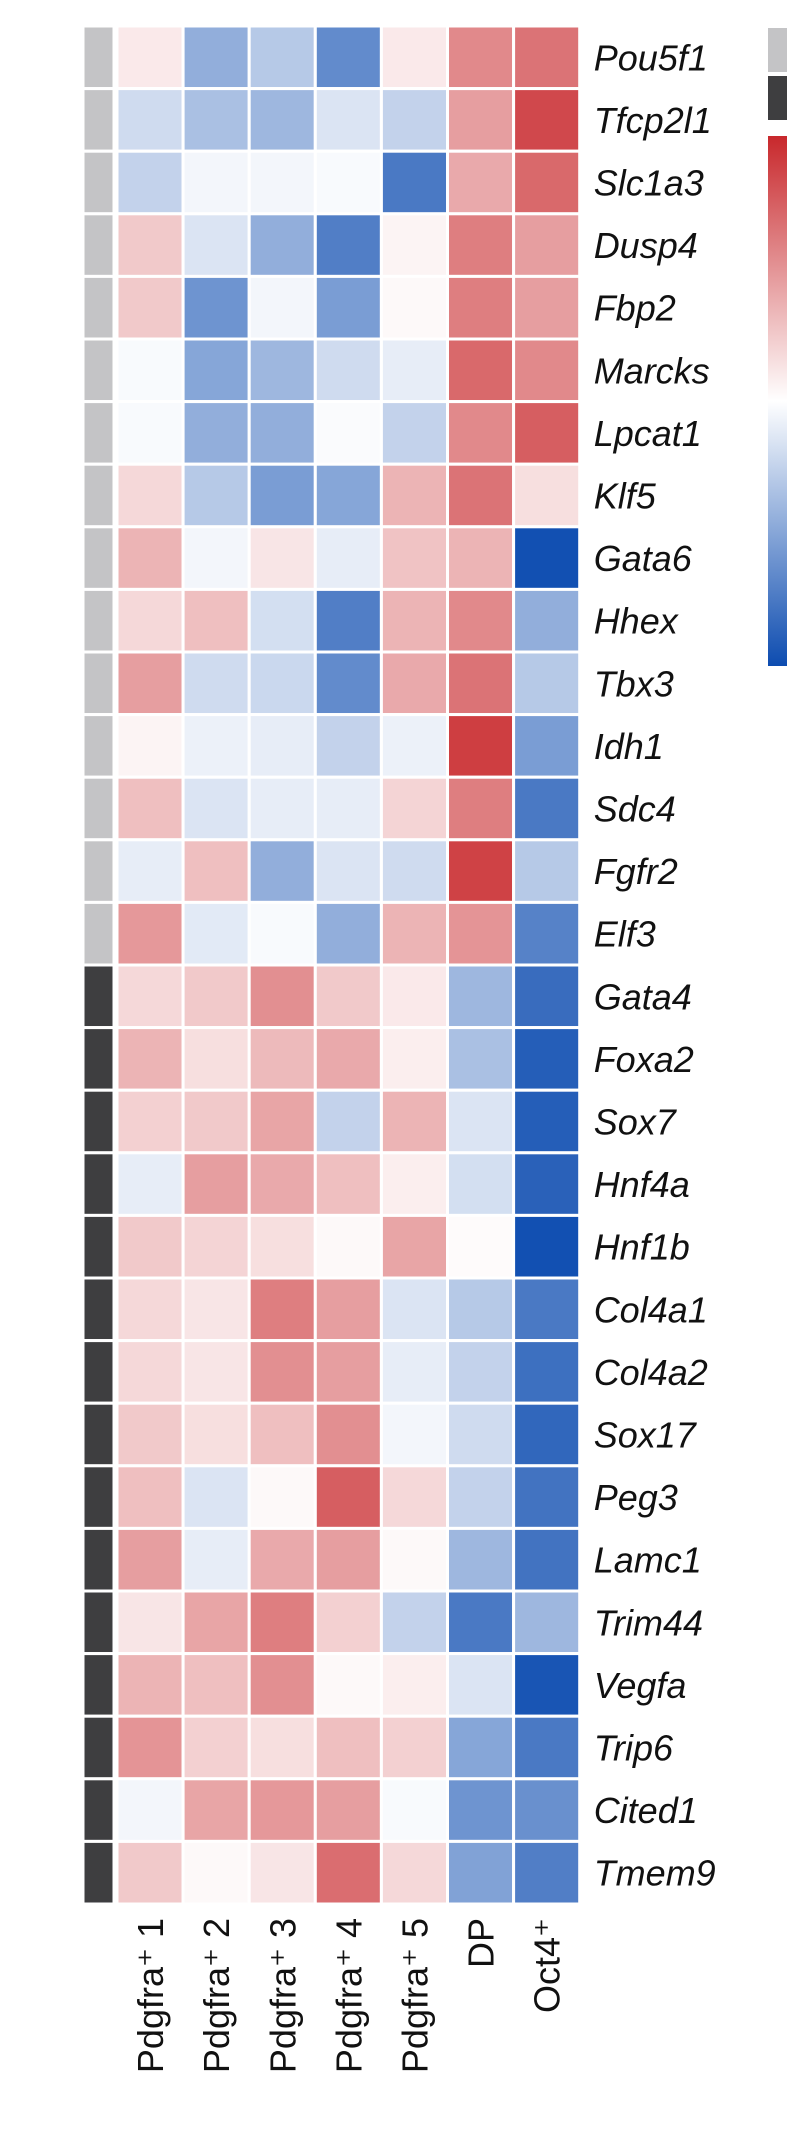  Describe the element at coordinates (629, 746) in the screenshot. I see `row-label: Idh1` at that location.